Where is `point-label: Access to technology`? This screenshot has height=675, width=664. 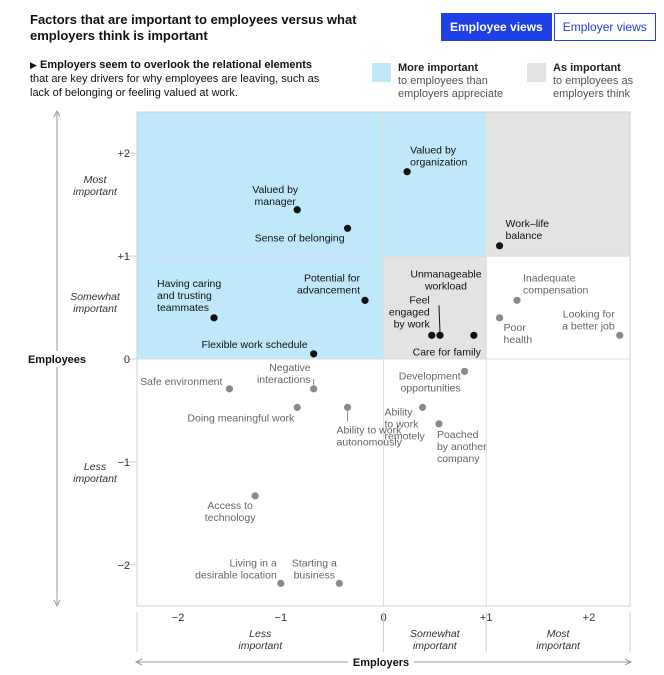 point-label: Access to technology is located at coordinates (231, 512).